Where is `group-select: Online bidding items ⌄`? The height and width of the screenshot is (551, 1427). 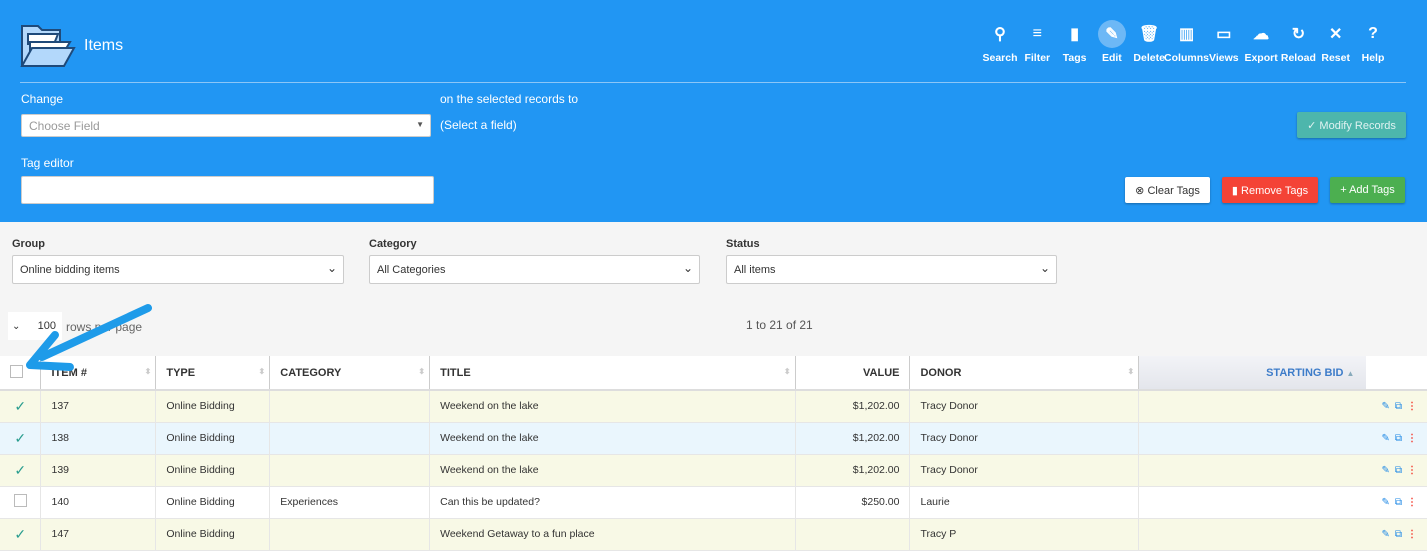
group-select: Online bidding items ⌄ is located at coordinates (178, 269).